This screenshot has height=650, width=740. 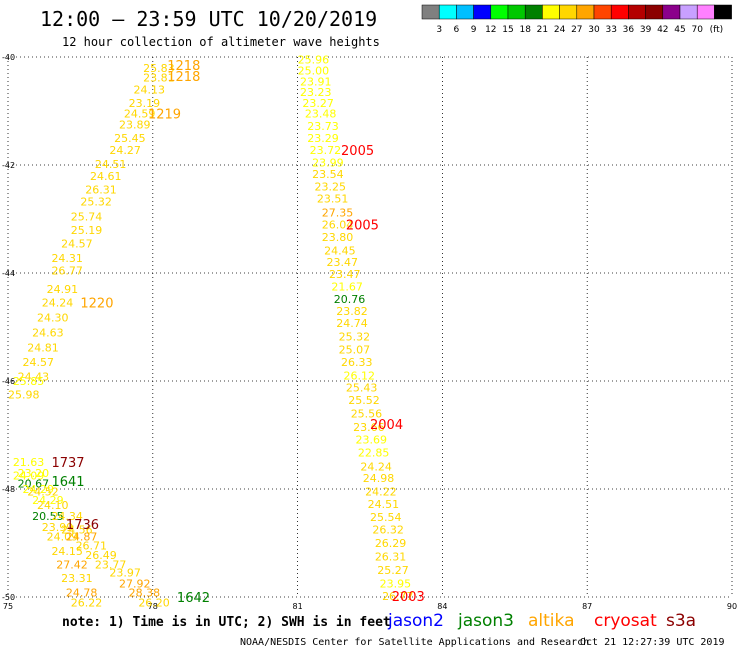 I want to click on wave-height-label: 25.43, so click(x=362, y=387).